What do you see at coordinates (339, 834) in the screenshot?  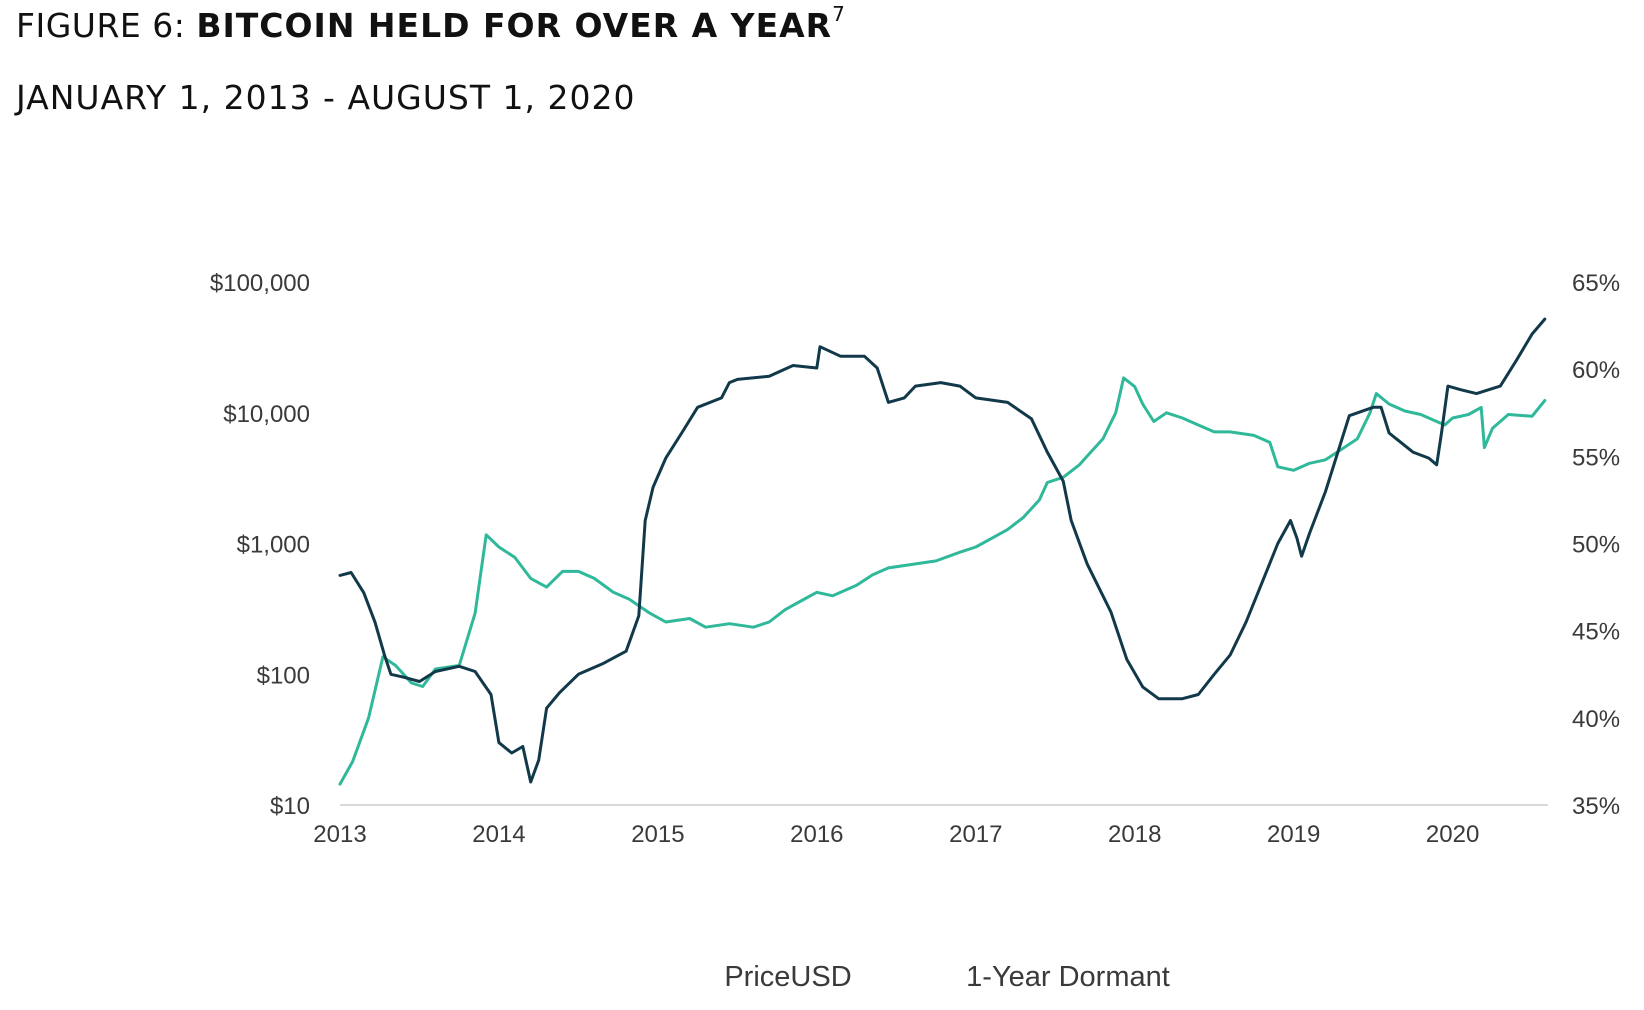 I see `x-tick-label-2013: 2013` at bounding box center [339, 834].